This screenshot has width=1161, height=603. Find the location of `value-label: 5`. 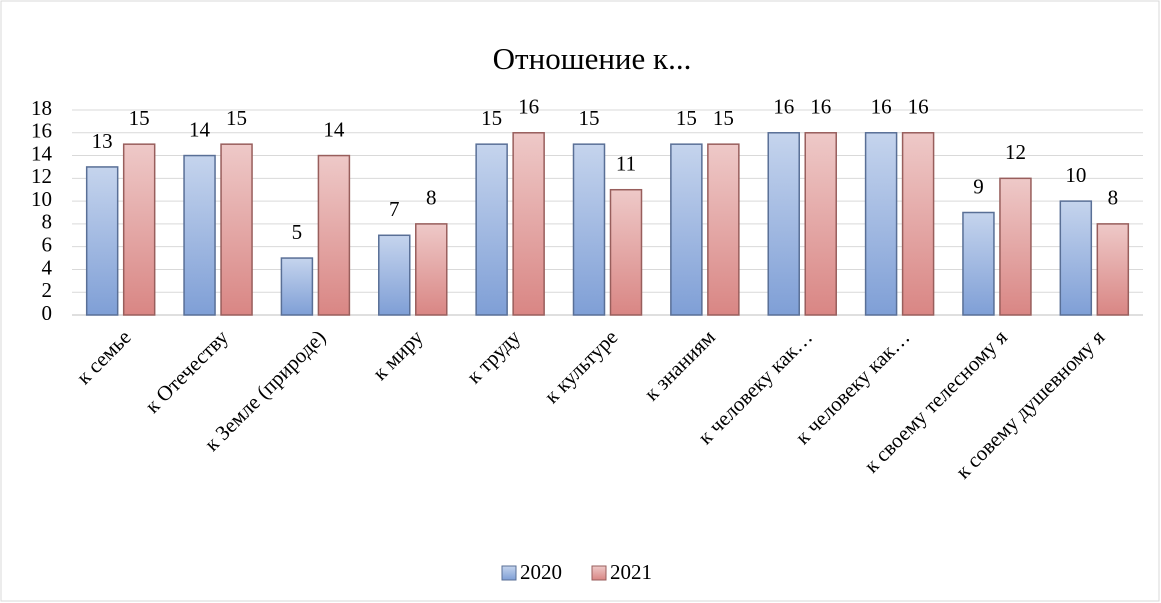

value-label: 5 is located at coordinates (297, 232).